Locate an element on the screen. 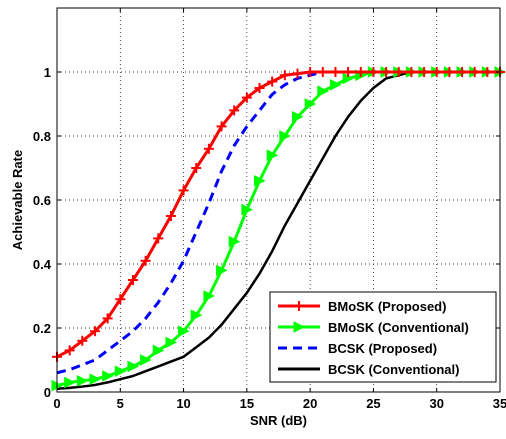 The width and height of the screenshot is (506, 439). x-tick-label: 15 is located at coordinates (247, 403).